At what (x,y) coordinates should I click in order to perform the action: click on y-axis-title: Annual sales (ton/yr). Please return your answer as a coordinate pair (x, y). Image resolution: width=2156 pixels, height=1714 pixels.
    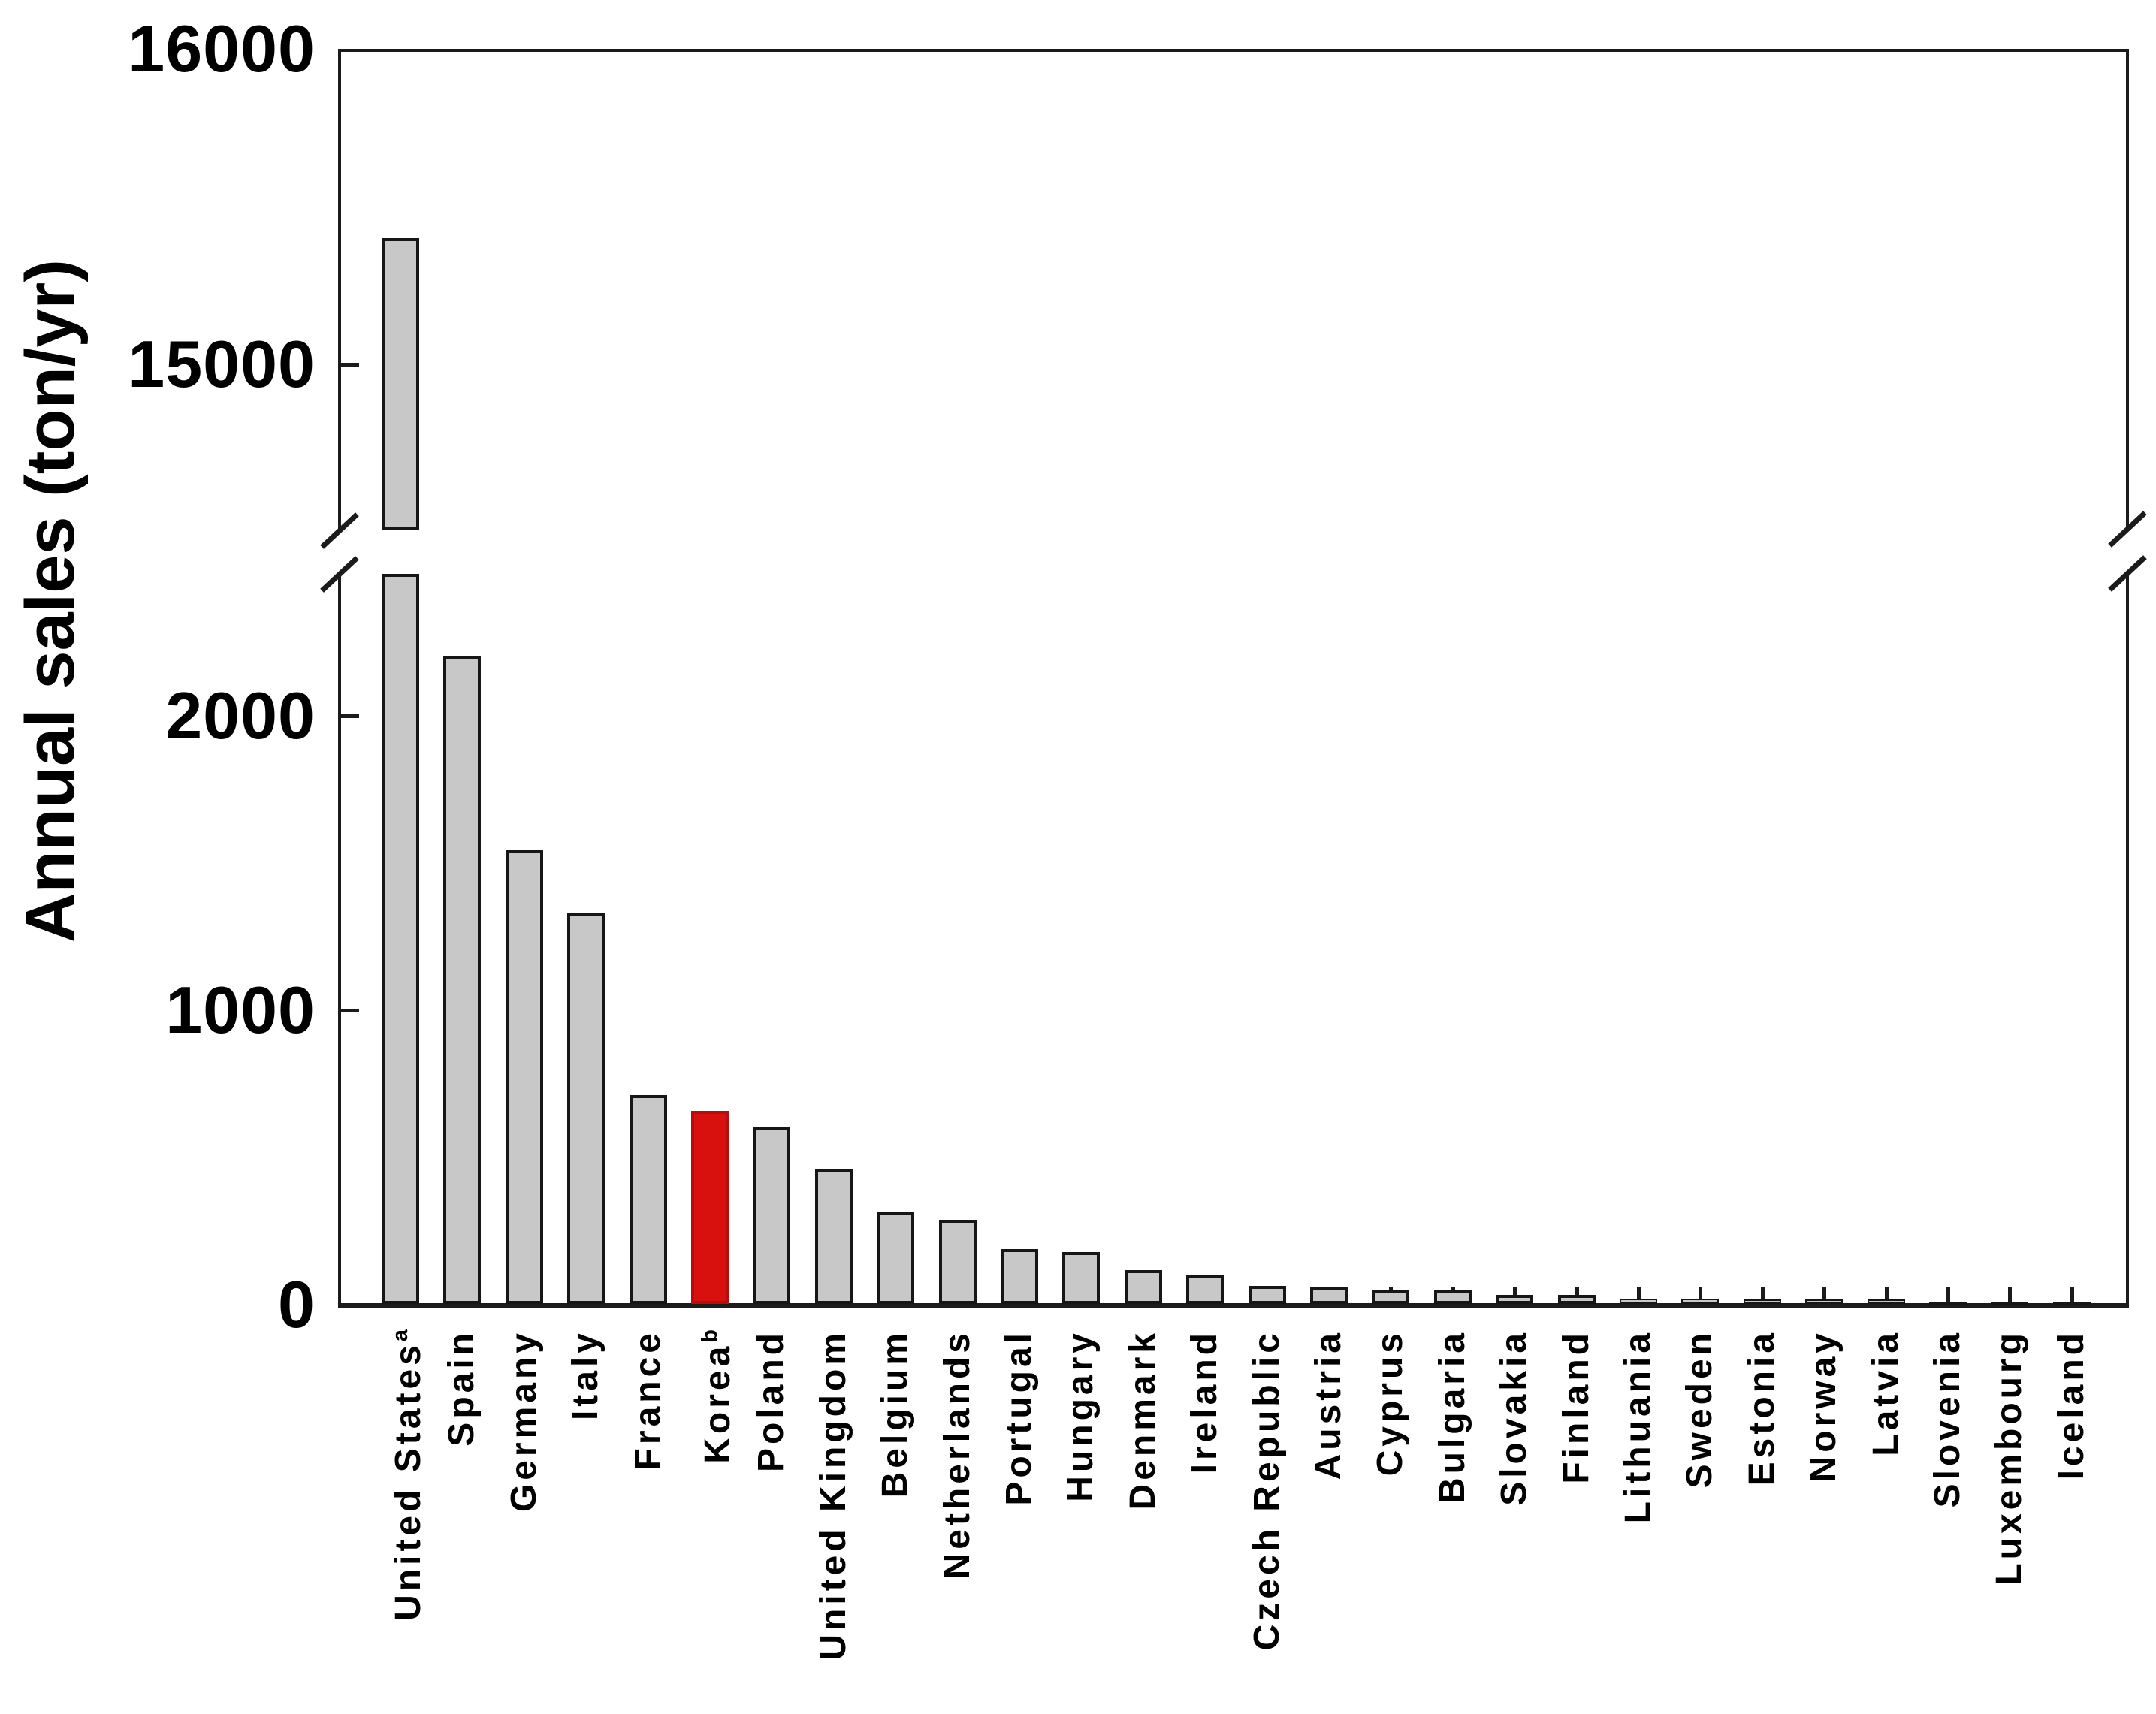
    Looking at the image, I should click on (50, 601).